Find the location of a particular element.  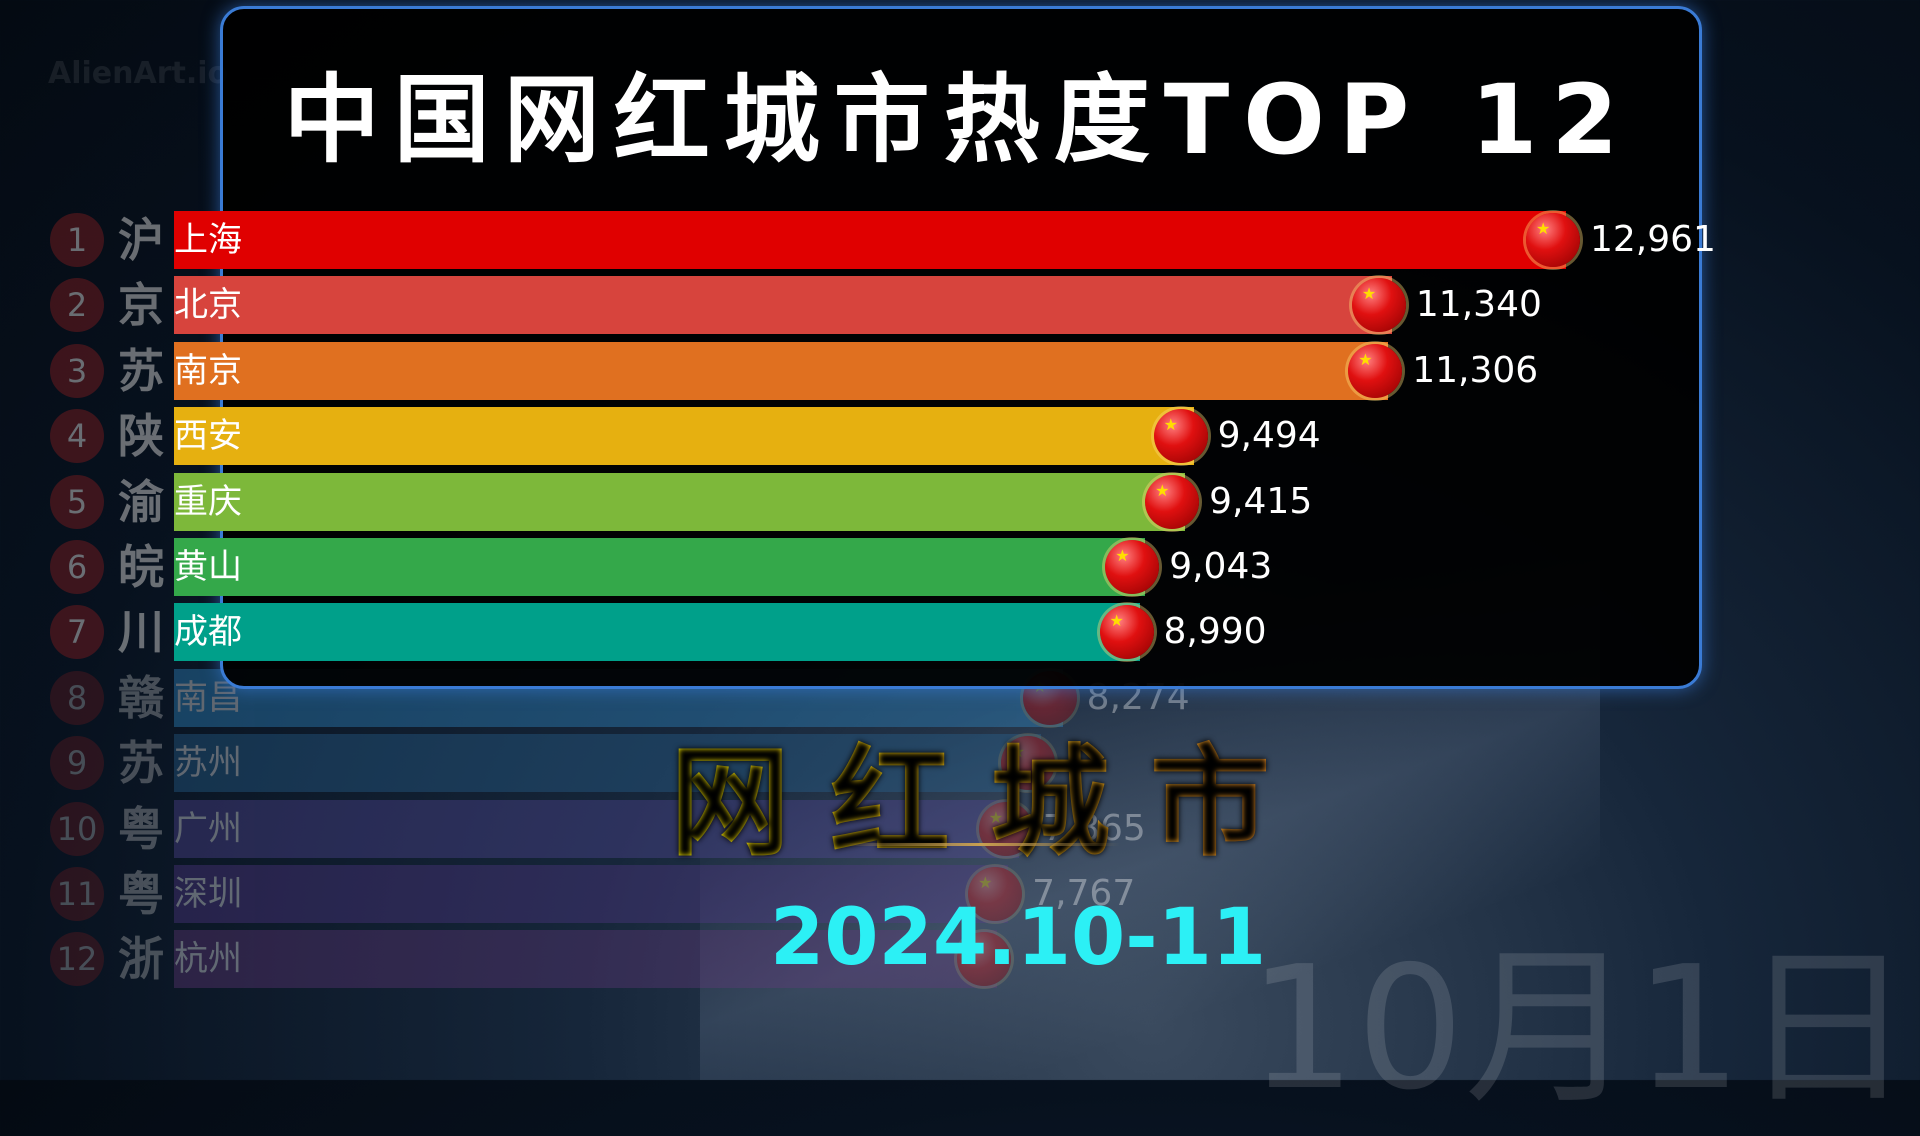

rank-badge: 2 is located at coordinates (77, 305).